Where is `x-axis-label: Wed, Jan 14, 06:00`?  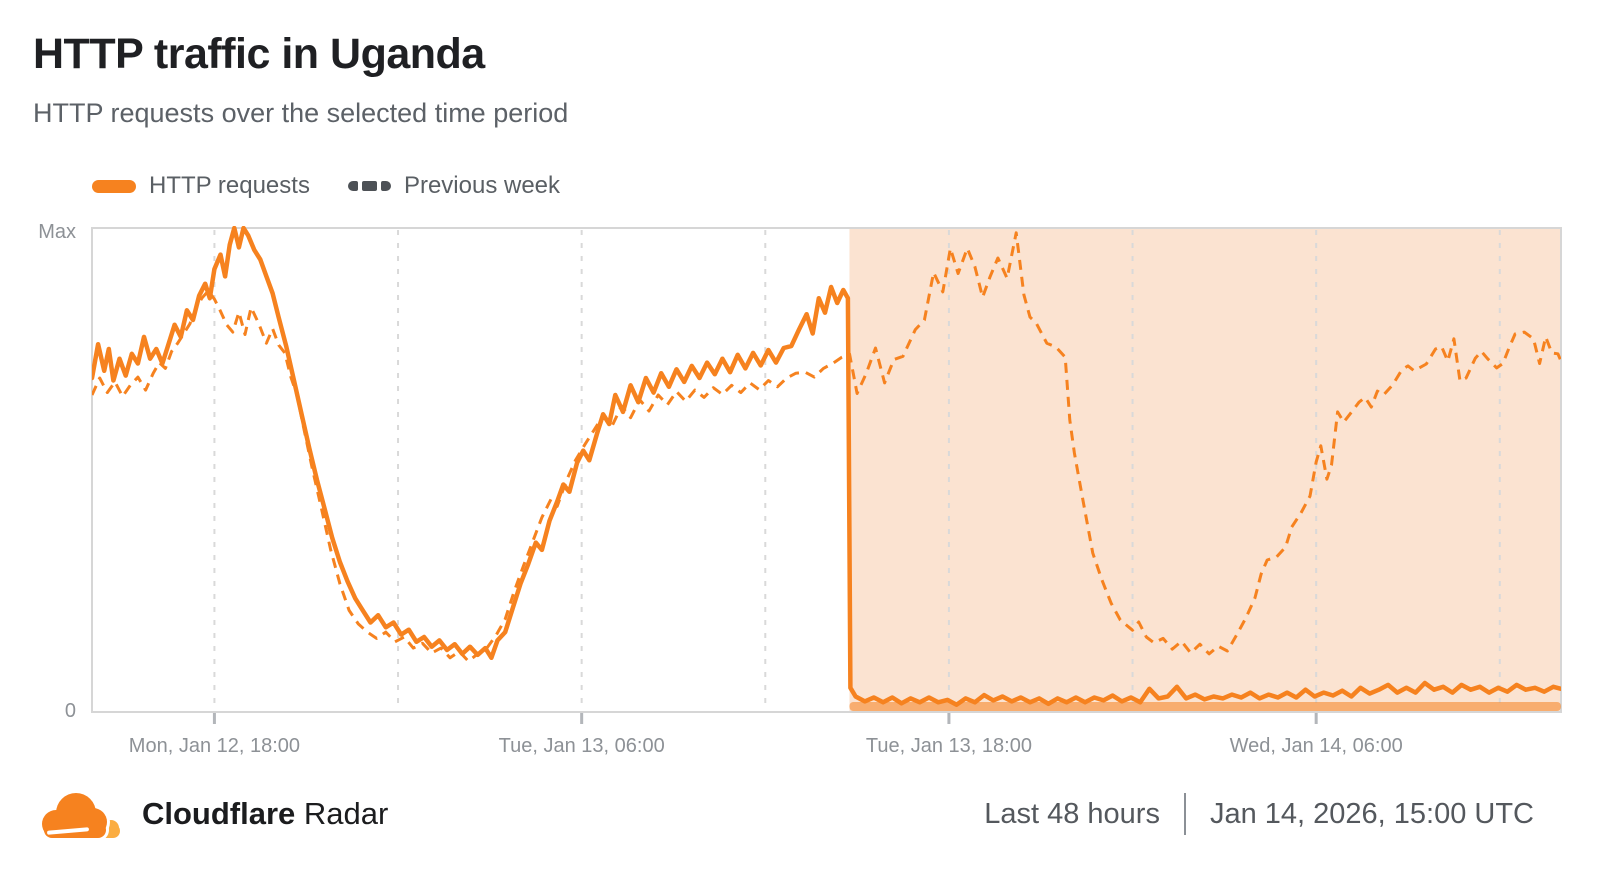 x-axis-label: Wed, Jan 14, 06:00 is located at coordinates (1316, 746).